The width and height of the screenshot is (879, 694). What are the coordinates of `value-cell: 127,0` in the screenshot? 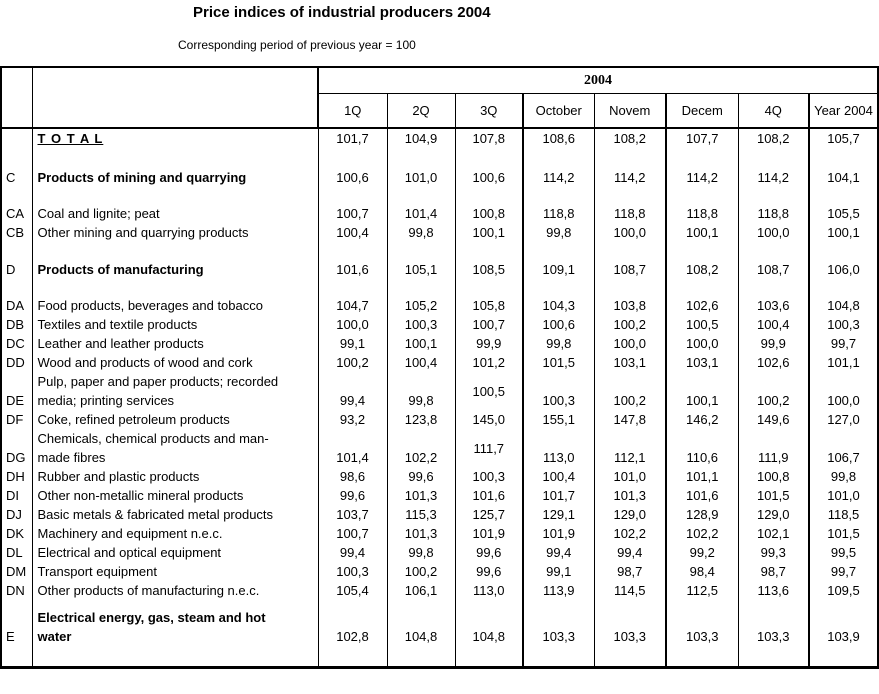 It's located at (843, 419).